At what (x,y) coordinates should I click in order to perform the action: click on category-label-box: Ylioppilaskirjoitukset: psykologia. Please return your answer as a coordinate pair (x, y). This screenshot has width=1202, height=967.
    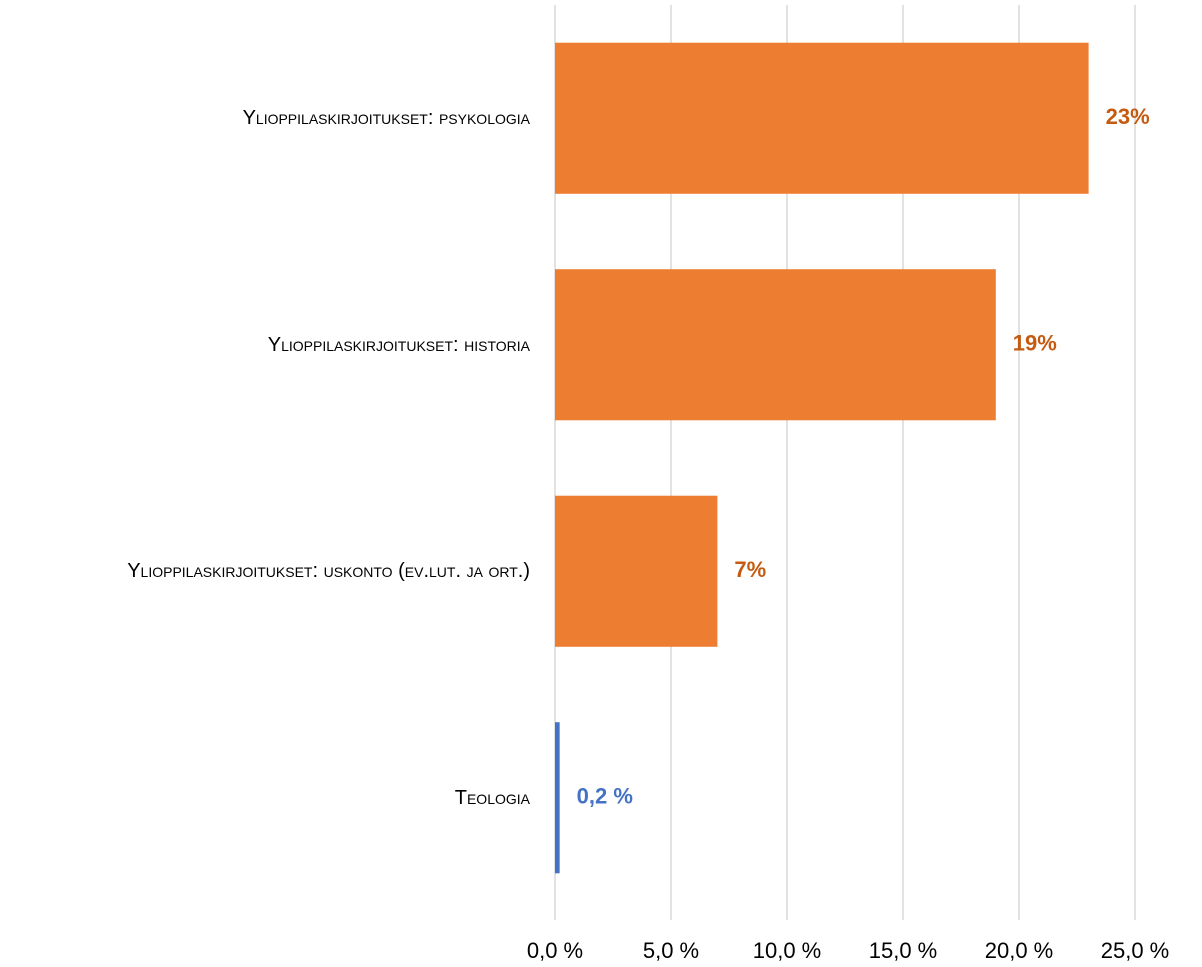
    Looking at the image, I should click on (270, 118).